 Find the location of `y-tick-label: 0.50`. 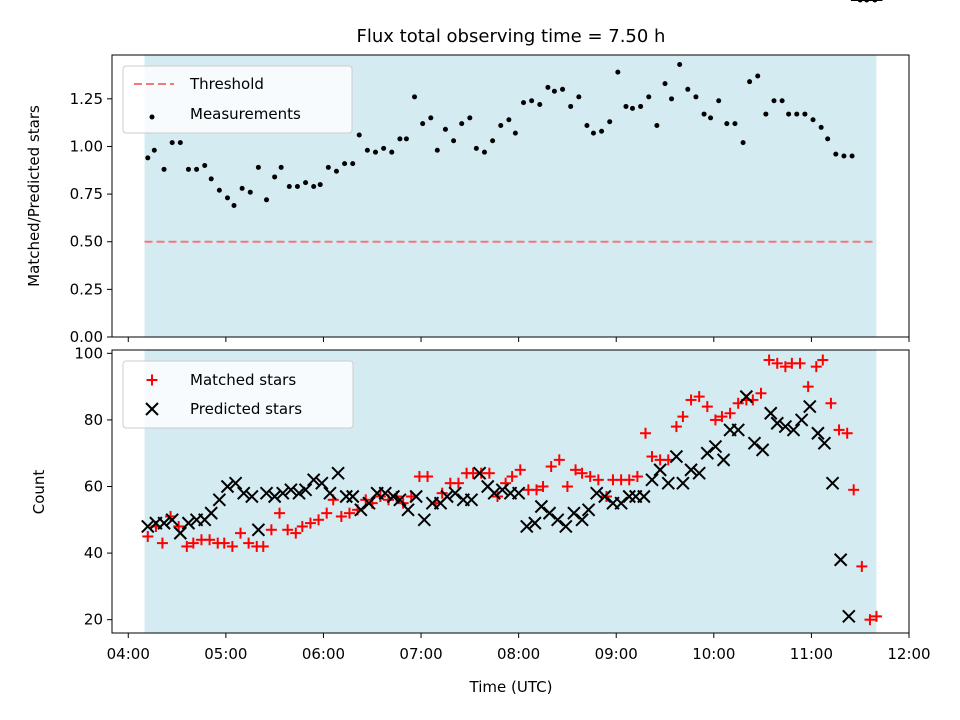

y-tick-label: 0.50 is located at coordinates (86, 242).